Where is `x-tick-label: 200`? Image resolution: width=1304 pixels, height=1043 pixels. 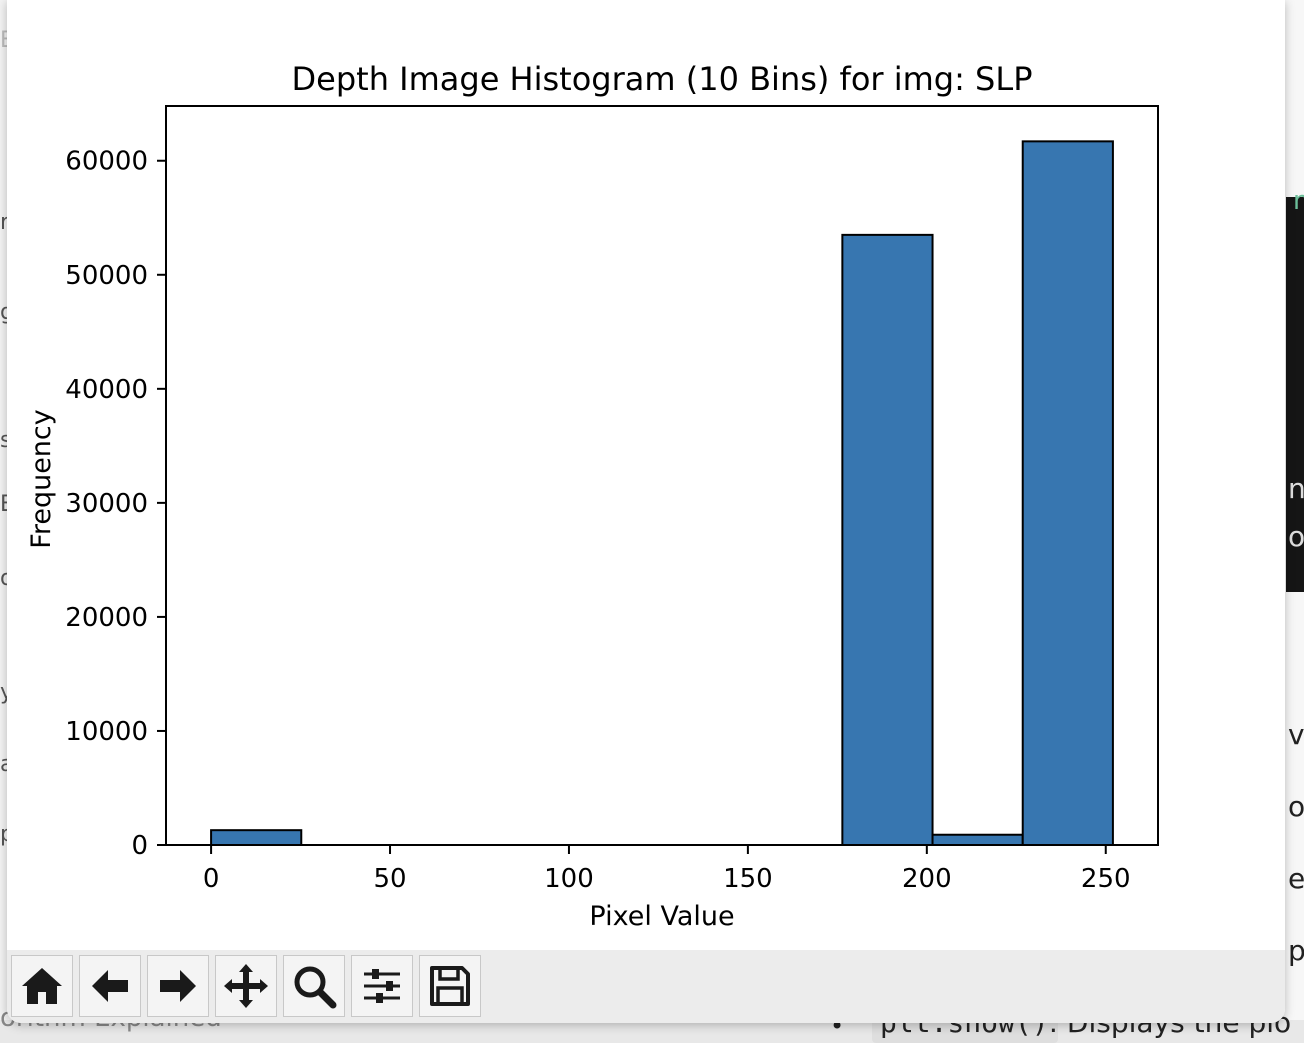
x-tick-label: 200 is located at coordinates (927, 879).